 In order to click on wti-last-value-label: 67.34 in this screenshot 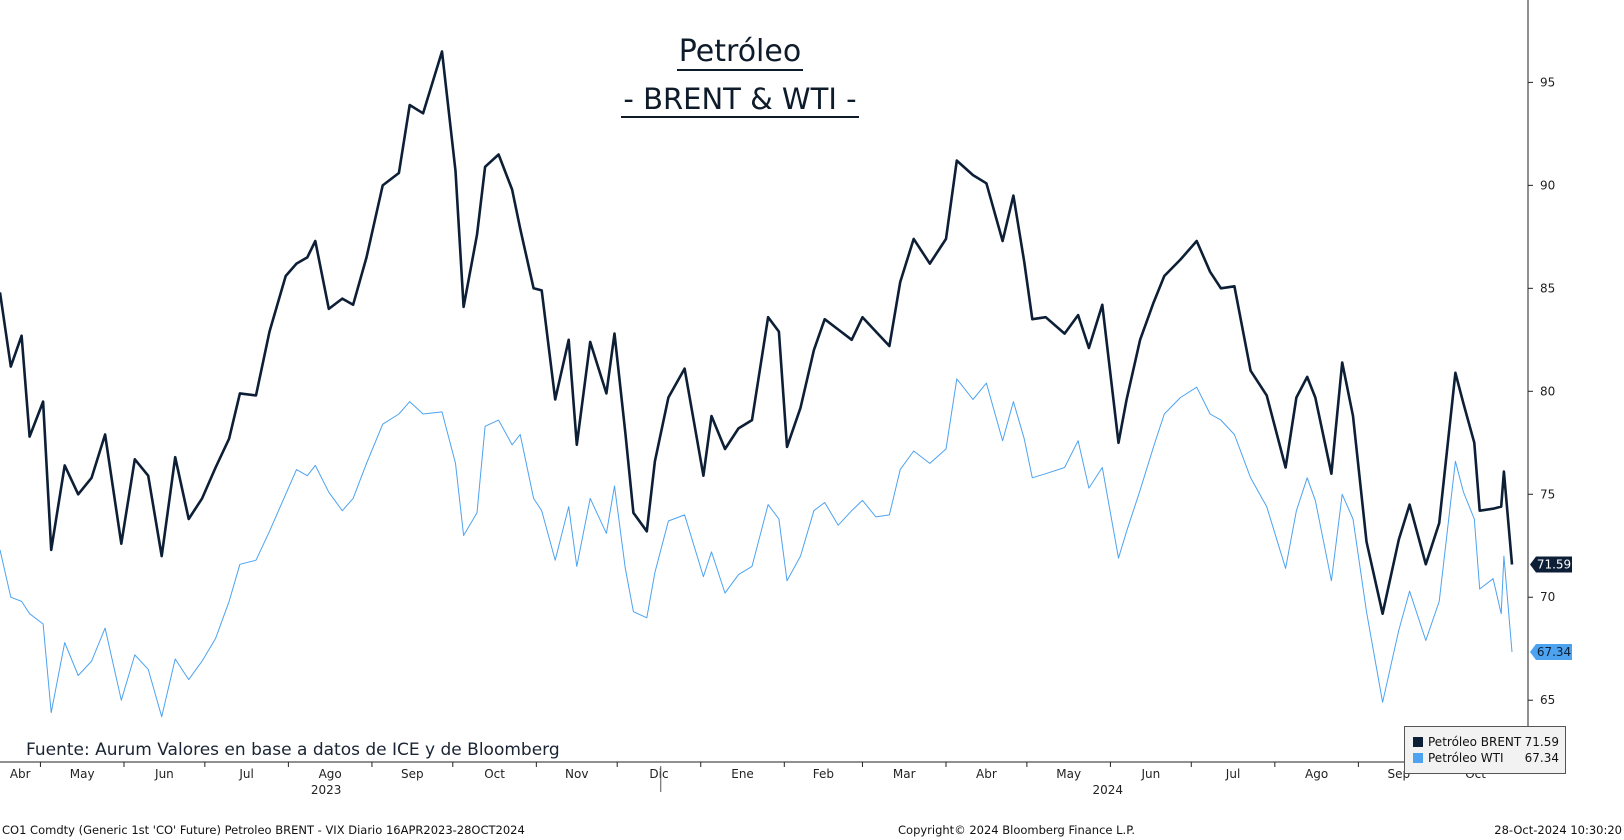, I will do `click(1554, 652)`.